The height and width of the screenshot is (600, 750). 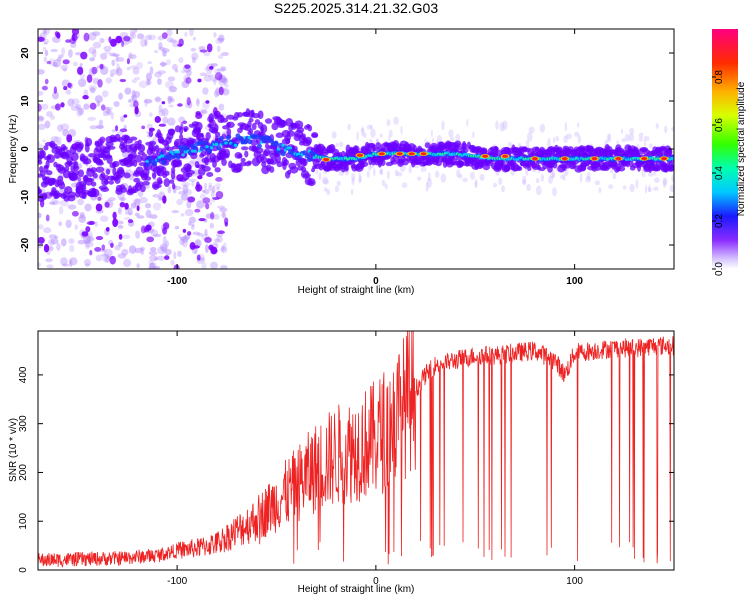 I want to click on spectrum-y-label: Frequency (Hz), so click(x=13, y=149).